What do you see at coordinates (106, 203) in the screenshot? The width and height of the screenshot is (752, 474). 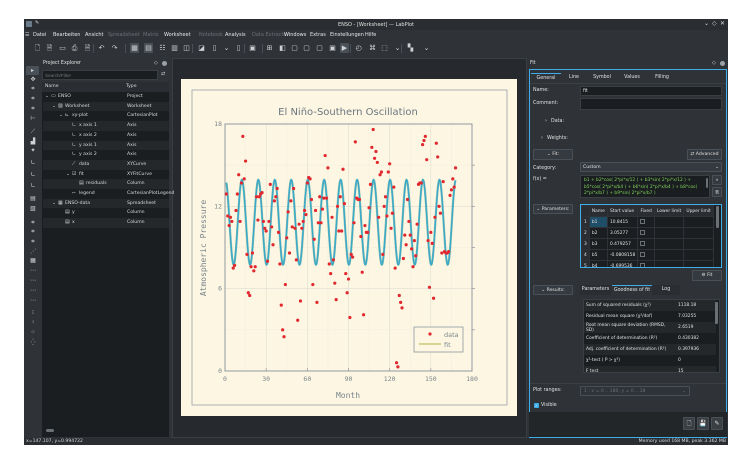 I see `tree-item-enso-data: ⌄ ▦ ENSO-data Spreadsheet` at bounding box center [106, 203].